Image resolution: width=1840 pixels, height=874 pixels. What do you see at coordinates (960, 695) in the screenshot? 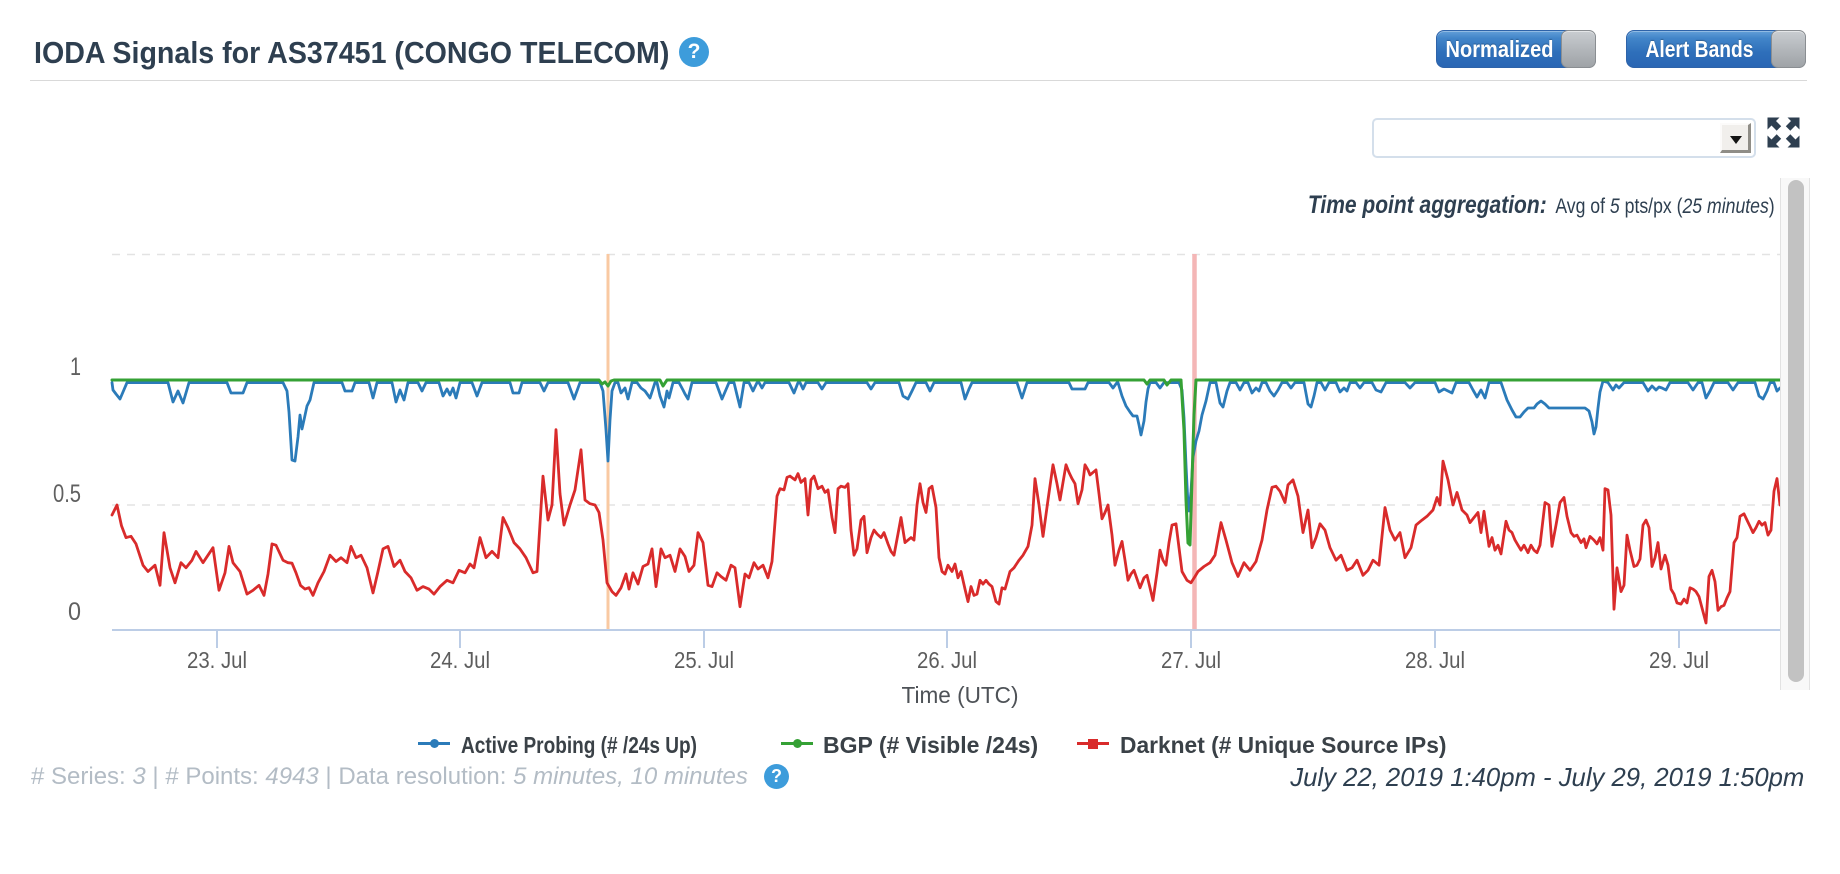
I see `svg-text: Time (UTC)` at bounding box center [960, 695].